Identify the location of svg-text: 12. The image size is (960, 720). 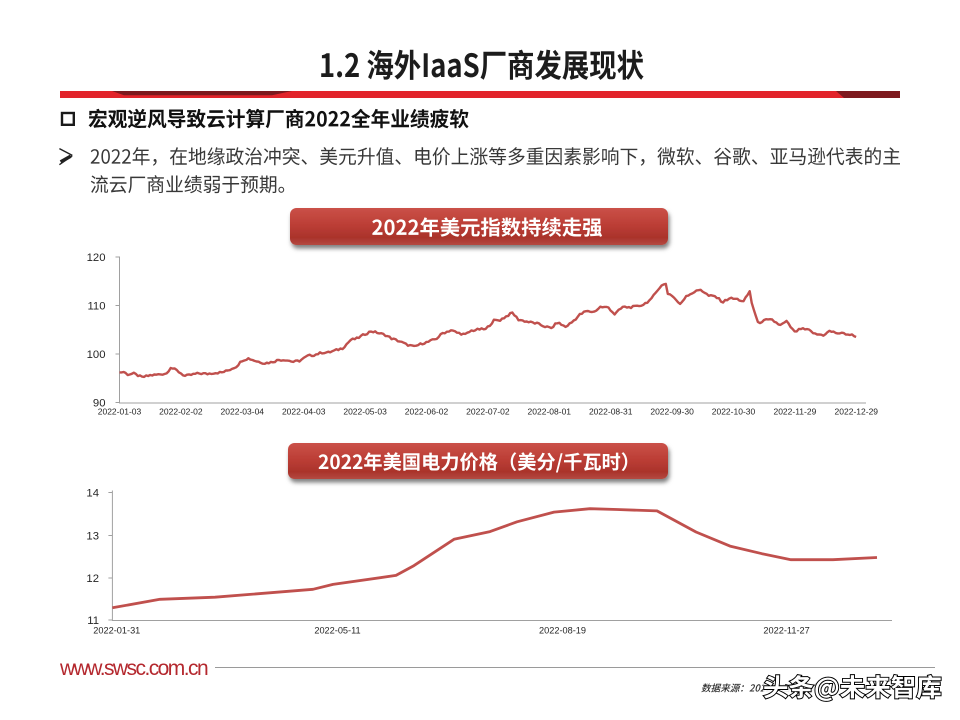
(92, 579).